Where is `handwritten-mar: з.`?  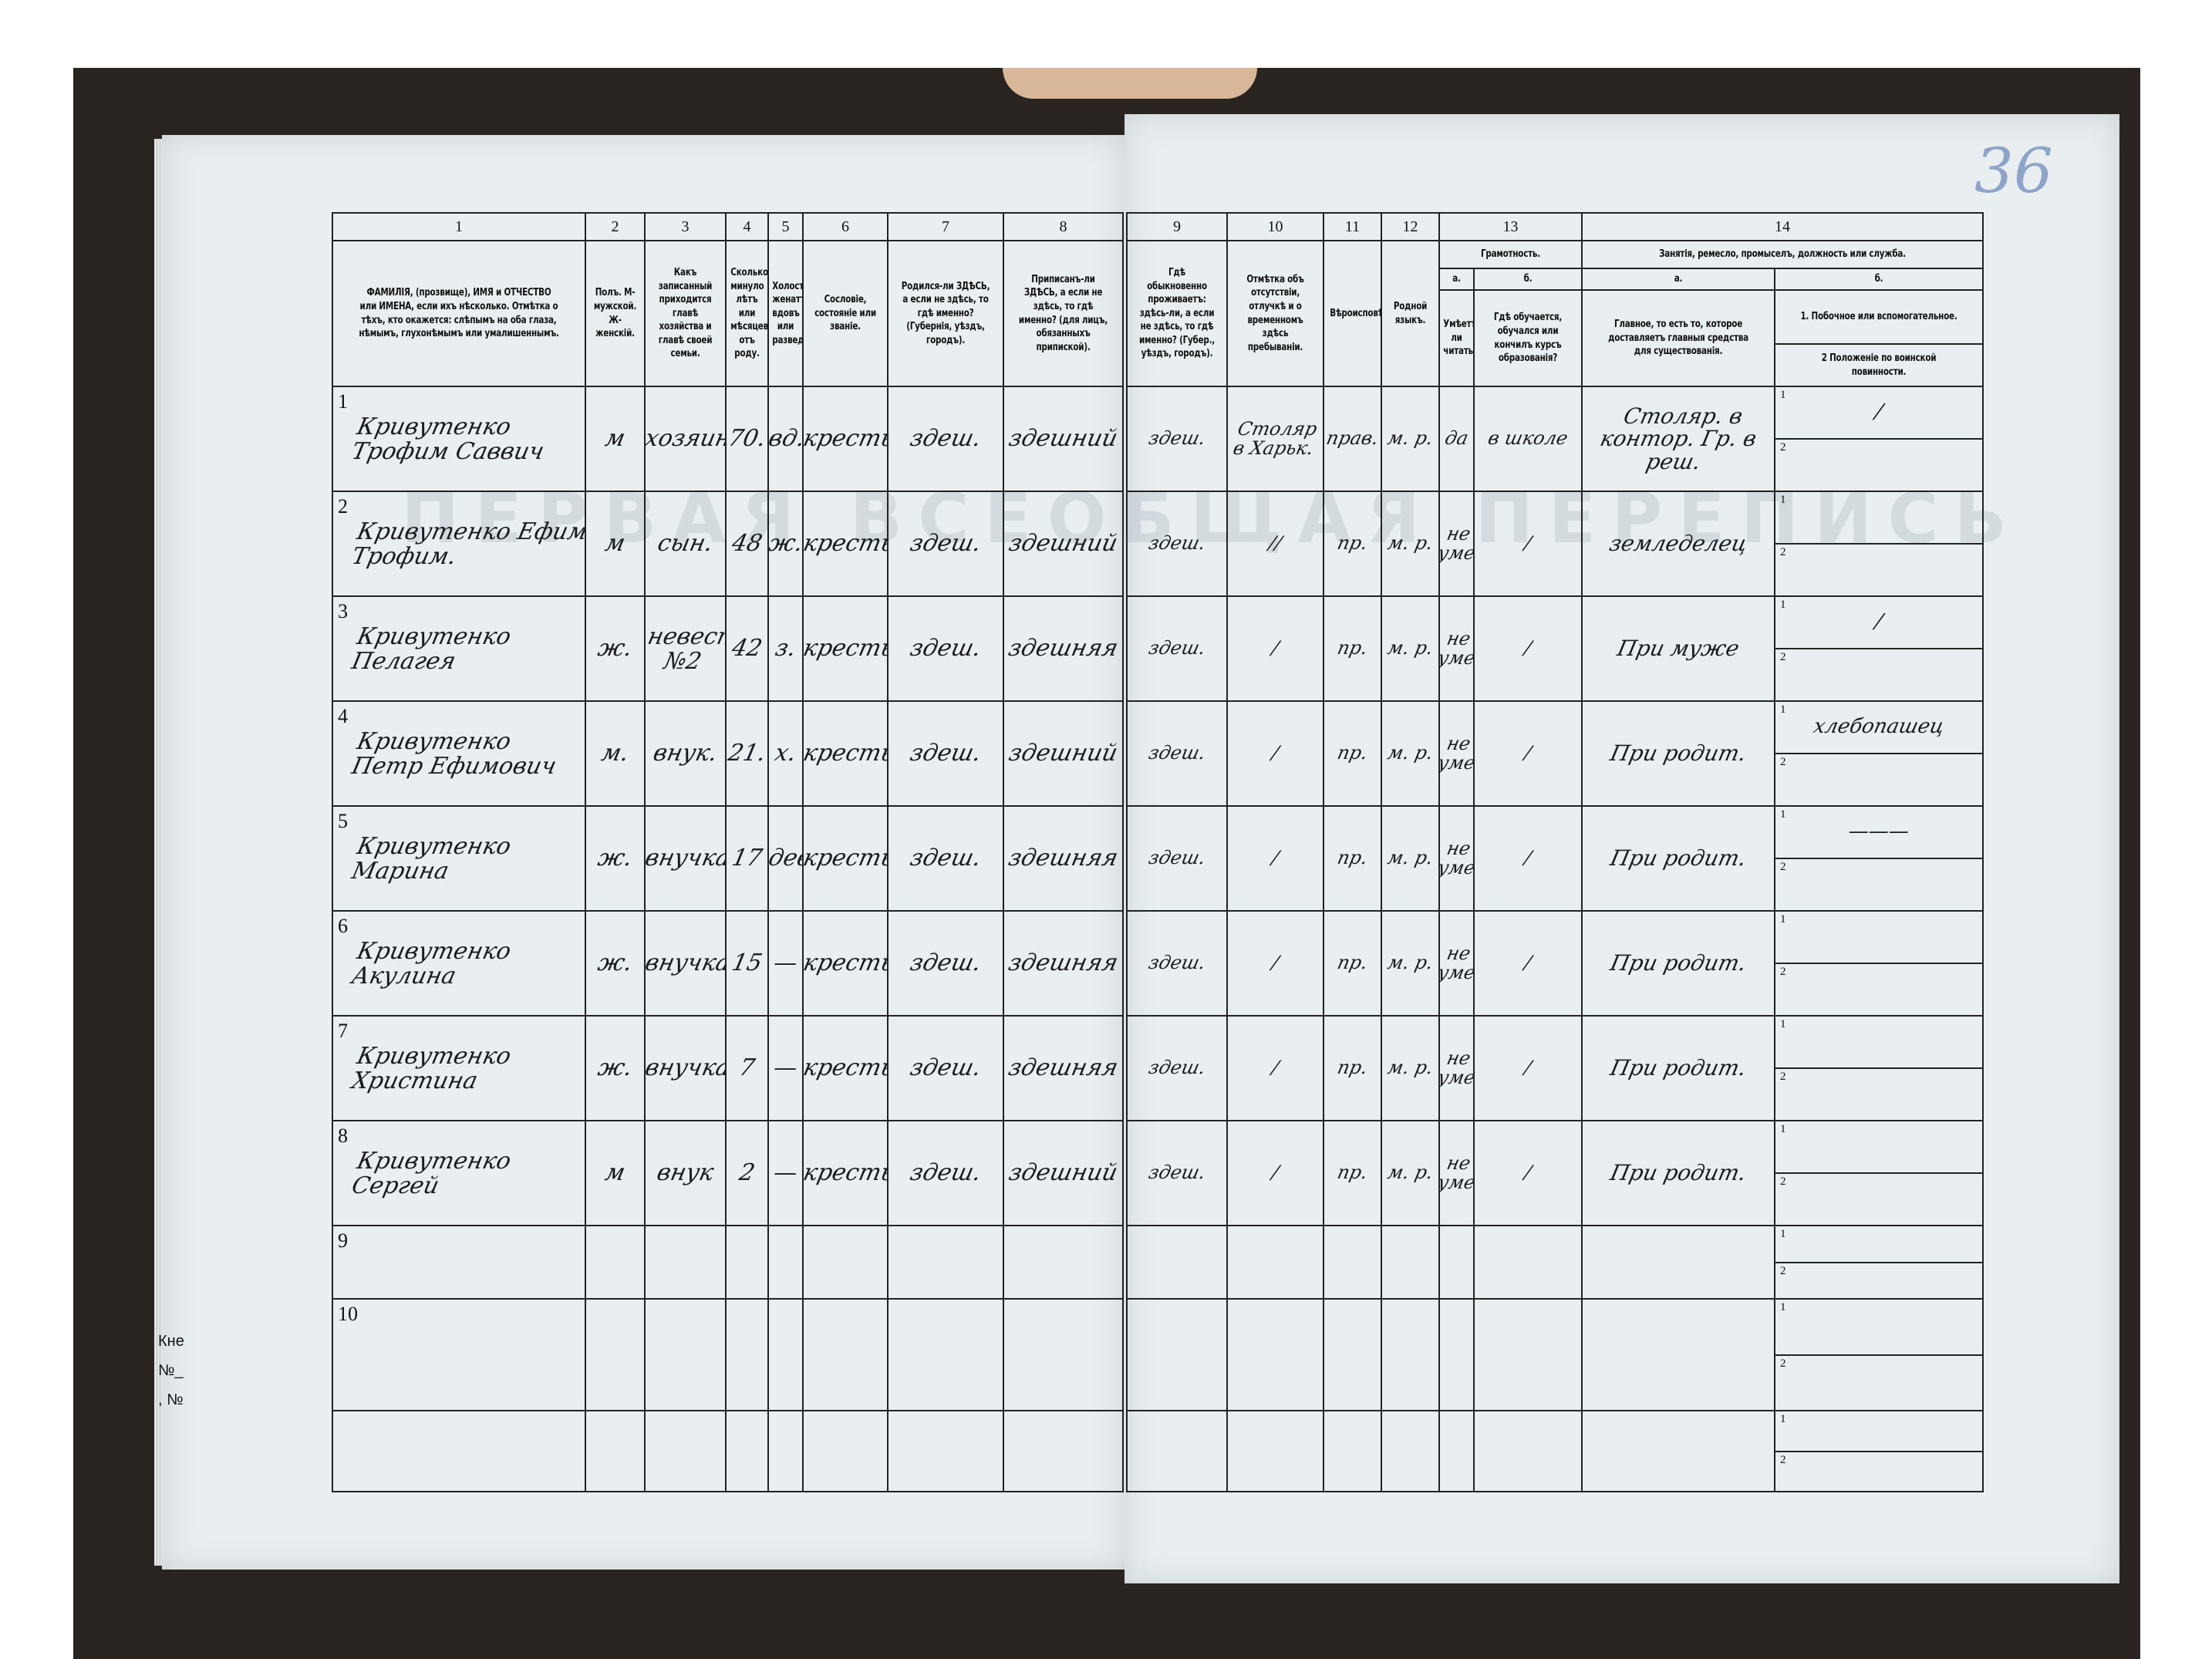
handwritten-mar: з. is located at coordinates (785, 649).